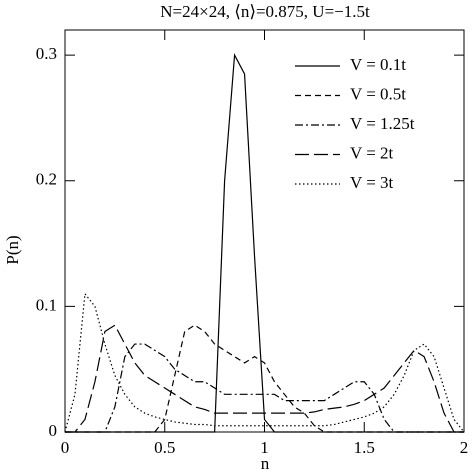 This screenshot has height=474, width=474. I want to click on y-axis-label: P(n), so click(12, 249).